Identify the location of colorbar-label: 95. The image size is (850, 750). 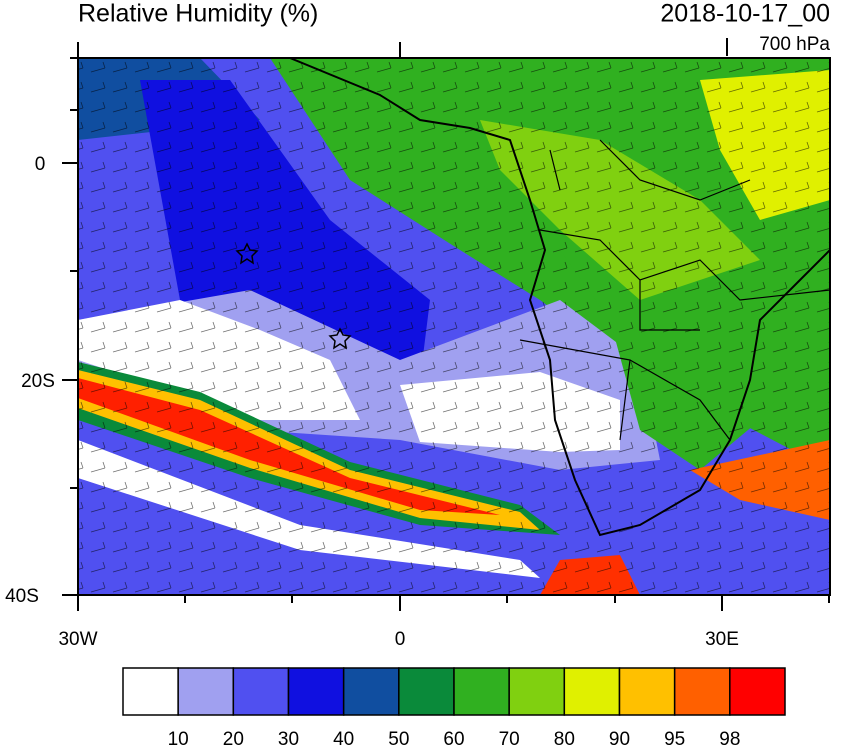
(674, 739).